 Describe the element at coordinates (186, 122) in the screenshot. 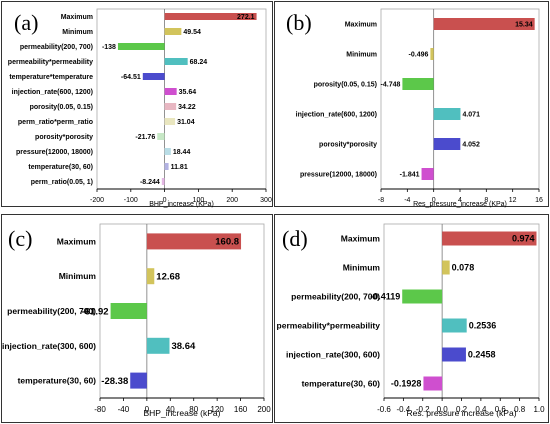

I see `value-label: 31.04` at that location.